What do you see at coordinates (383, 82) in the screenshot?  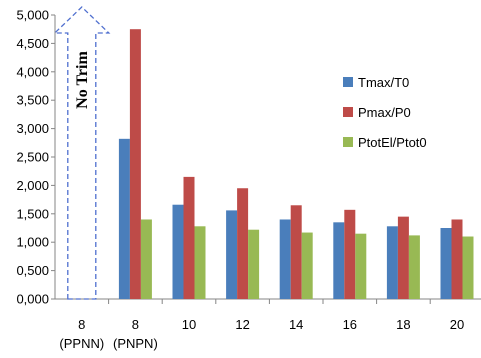 I see `legend-label: Tmax/T0` at bounding box center [383, 82].